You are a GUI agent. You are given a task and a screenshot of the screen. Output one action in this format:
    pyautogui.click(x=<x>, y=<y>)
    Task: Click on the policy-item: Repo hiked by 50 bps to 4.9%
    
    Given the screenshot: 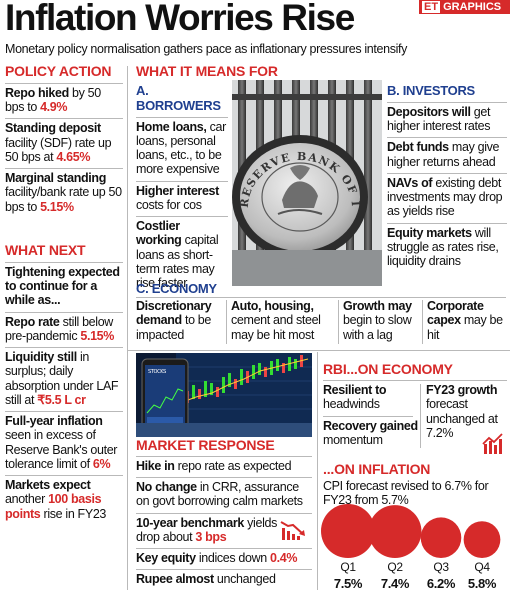 What is the action you would take?
    pyautogui.click(x=53, y=100)
    